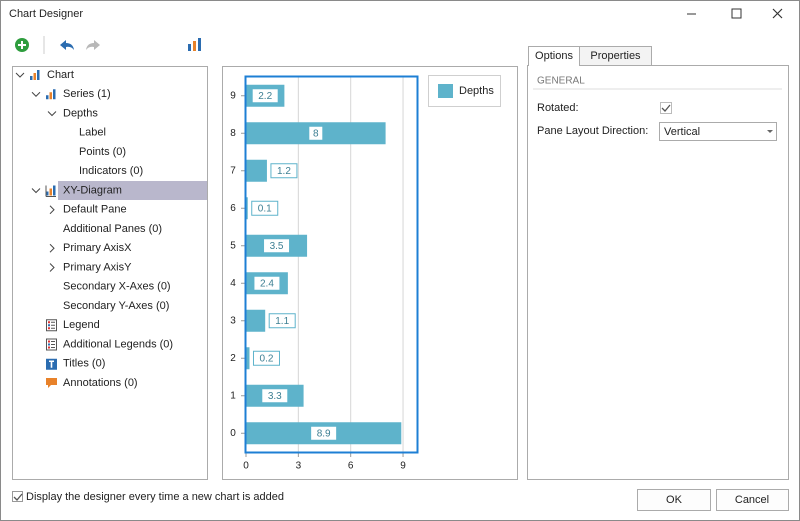 The image size is (800, 521). I want to click on cancel-label: Cancel, so click(752, 500).